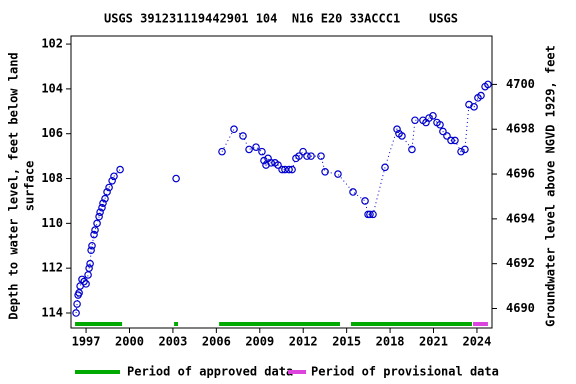 The image size is (576, 384). Describe the element at coordinates (476, 342) in the screenshot. I see `x-tick-label: 2024` at that location.